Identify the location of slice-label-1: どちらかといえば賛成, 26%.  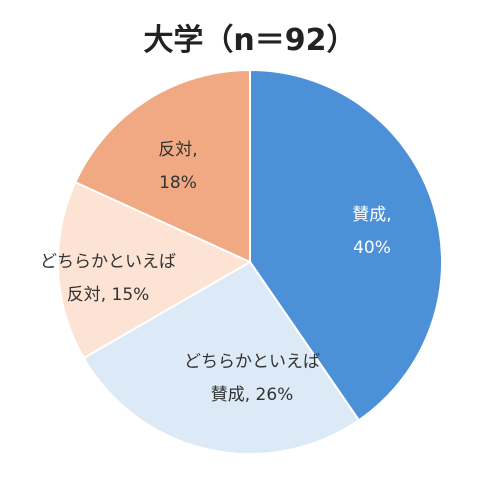
(252, 378).